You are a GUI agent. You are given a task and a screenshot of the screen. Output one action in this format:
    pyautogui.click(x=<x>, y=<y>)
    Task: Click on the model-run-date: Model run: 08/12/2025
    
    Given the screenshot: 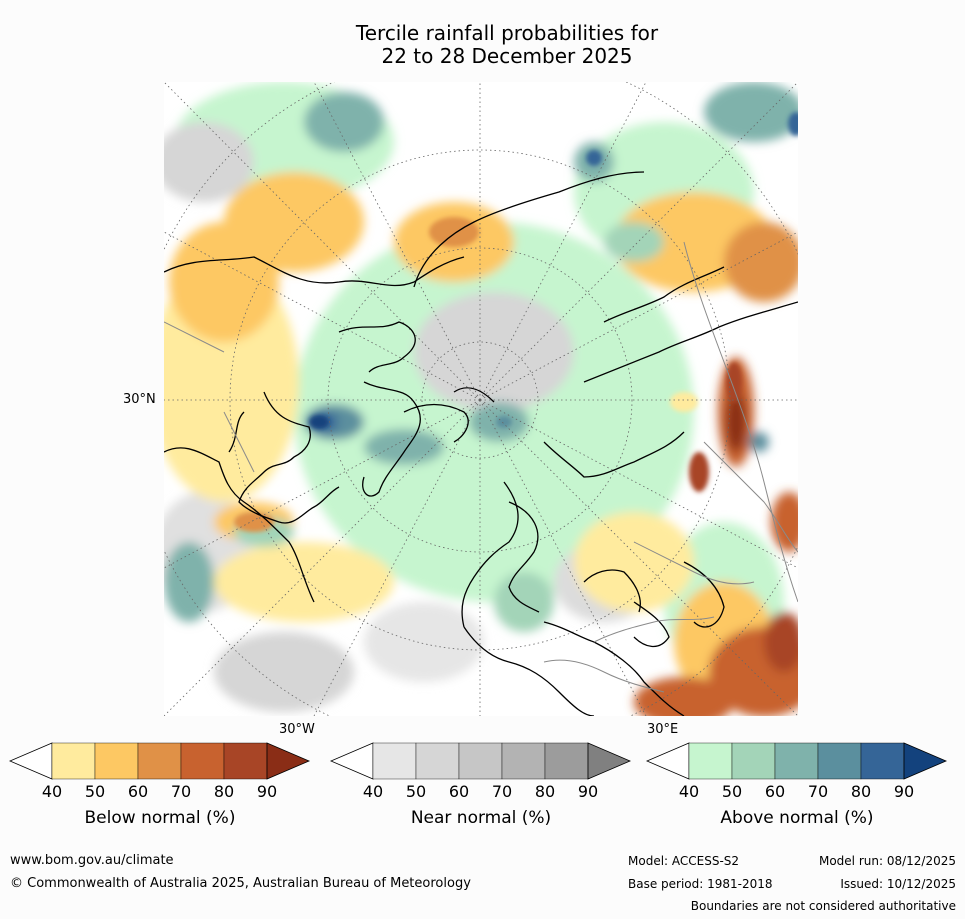 What is the action you would take?
    pyautogui.click(x=887, y=861)
    